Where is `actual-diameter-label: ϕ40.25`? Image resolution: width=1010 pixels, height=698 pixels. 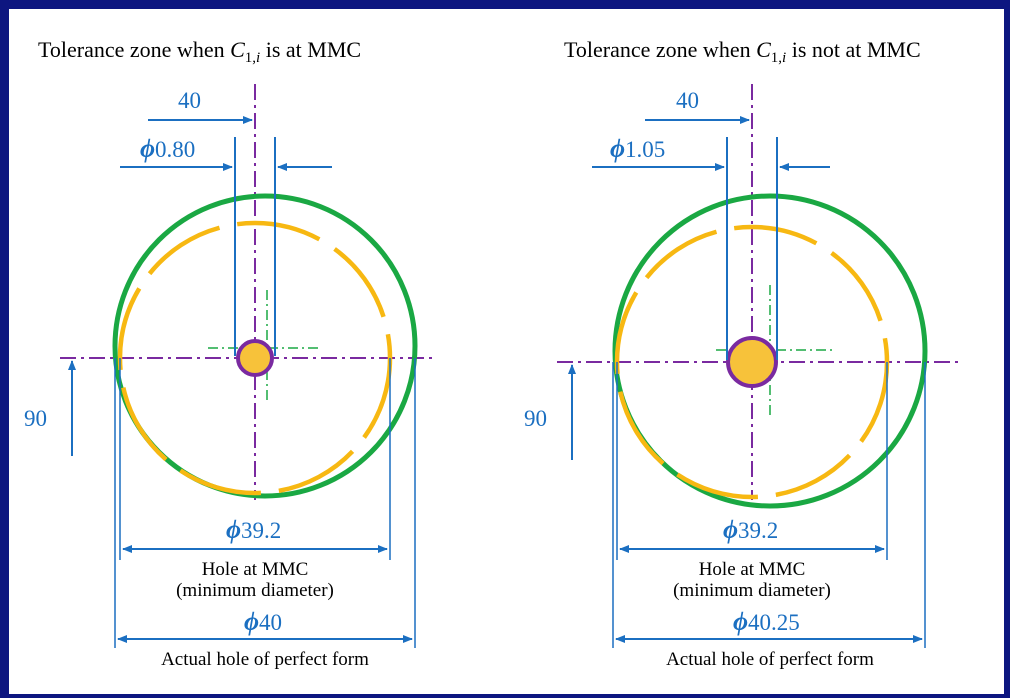 actual-diameter-label: ϕ40.25 is located at coordinates (766, 621).